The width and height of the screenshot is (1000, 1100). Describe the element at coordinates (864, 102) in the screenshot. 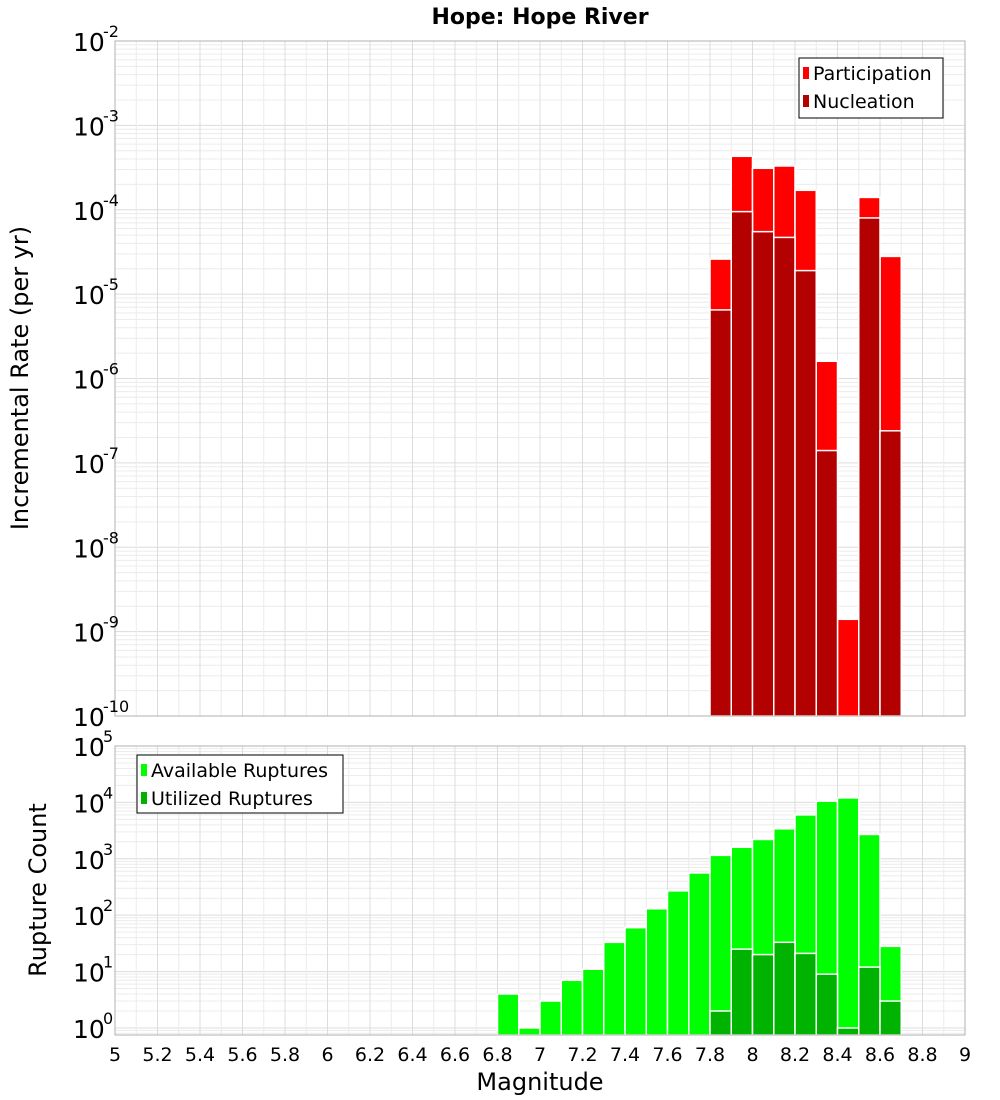

I see `rate-legend-entry: Nucleation` at that location.